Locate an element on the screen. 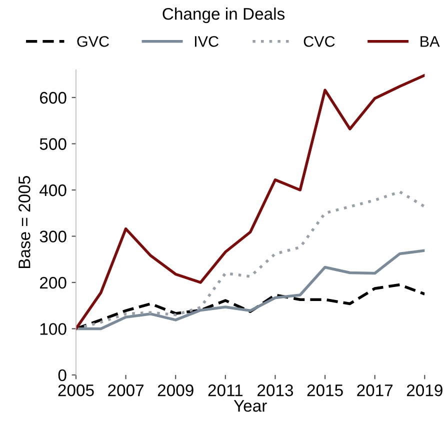  x-tick-label: 2007 is located at coordinates (126, 390).